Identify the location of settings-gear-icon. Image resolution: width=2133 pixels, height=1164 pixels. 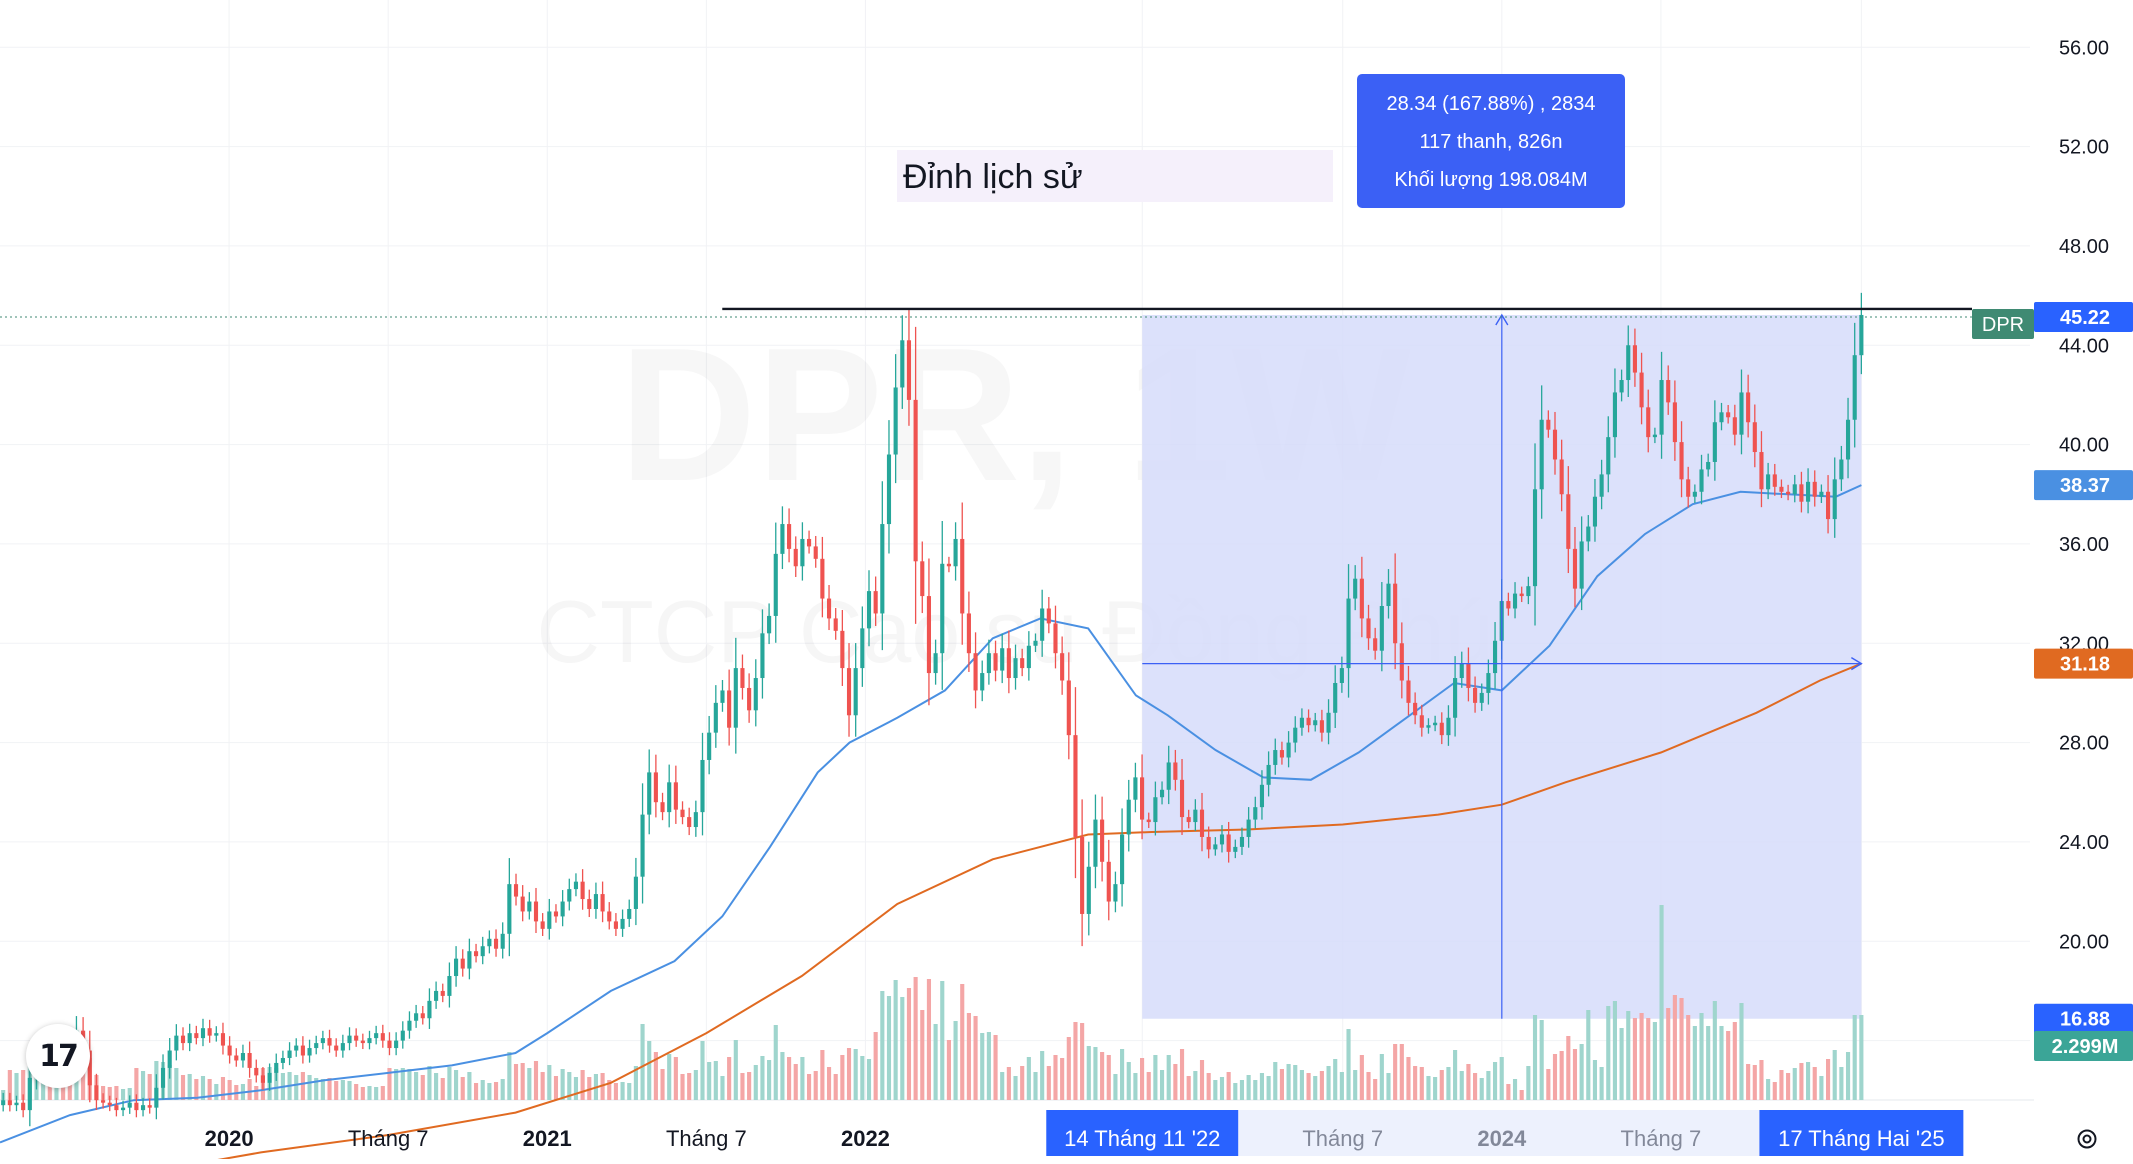
(2087, 1139).